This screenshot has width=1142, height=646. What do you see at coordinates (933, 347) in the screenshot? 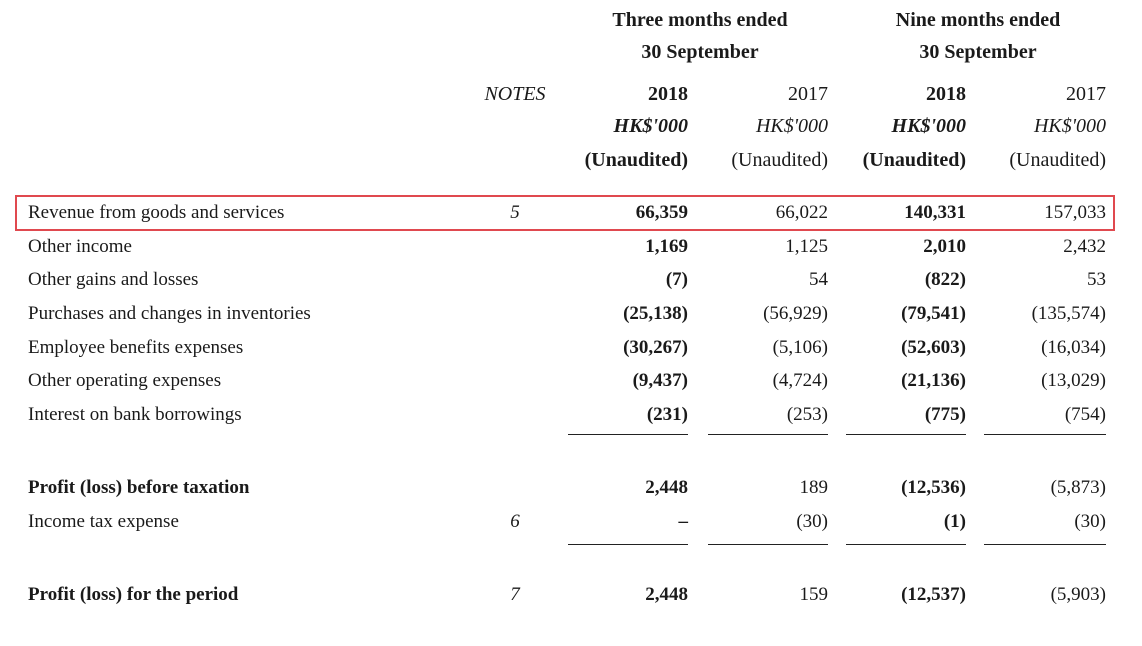
I see `row-value-col3: (52,603)` at bounding box center [933, 347].